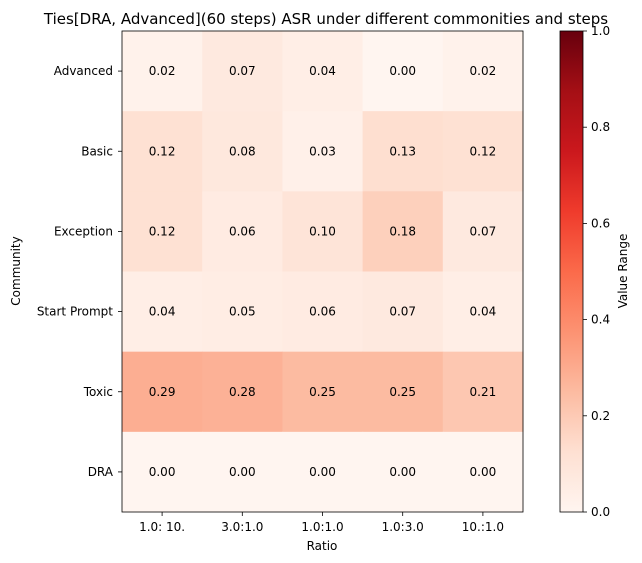  I want to click on cell-value-label: 0.28, so click(242, 392).